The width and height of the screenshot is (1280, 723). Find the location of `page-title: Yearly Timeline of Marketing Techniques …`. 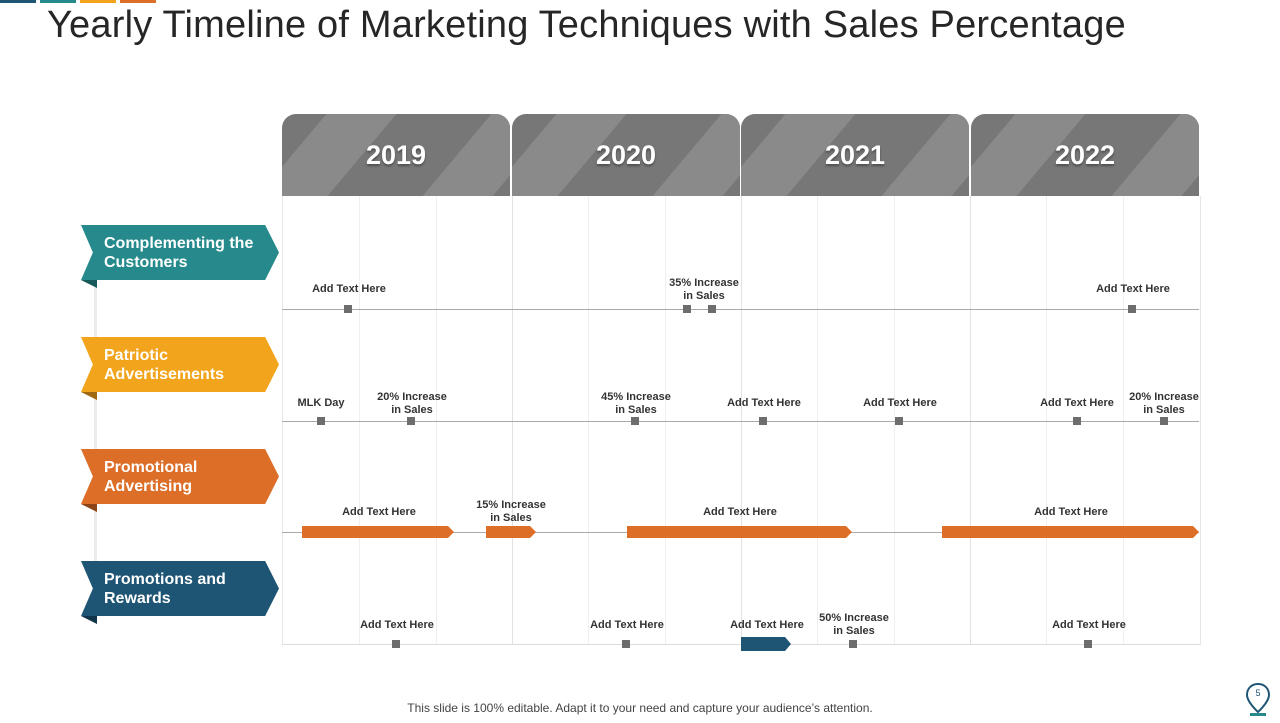

page-title: Yearly Timeline of Marketing Techniques … is located at coordinates (586, 25).